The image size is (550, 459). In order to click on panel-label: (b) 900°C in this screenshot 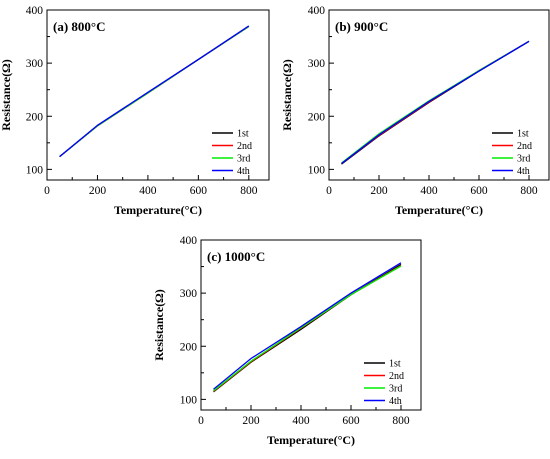, I will do `click(361, 26)`.